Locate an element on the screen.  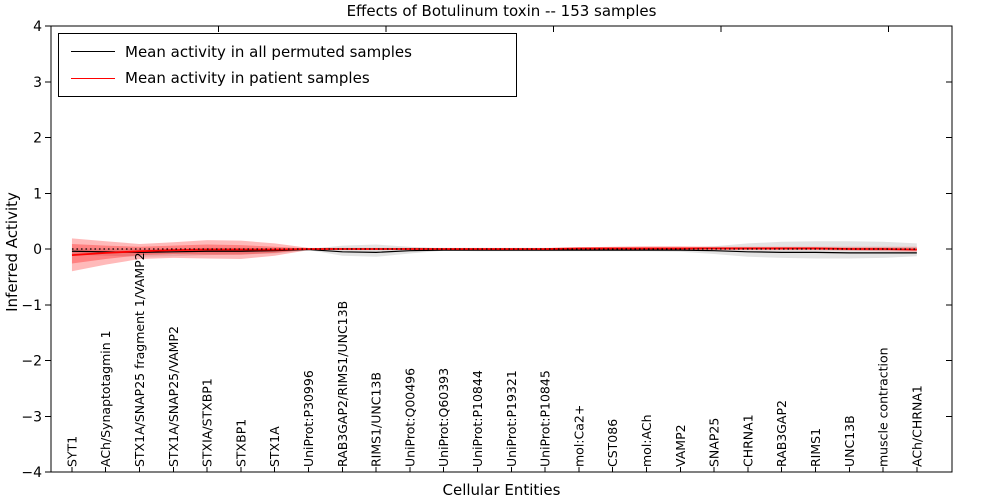
x-axis-ticks is located at coordinates (494, 469).